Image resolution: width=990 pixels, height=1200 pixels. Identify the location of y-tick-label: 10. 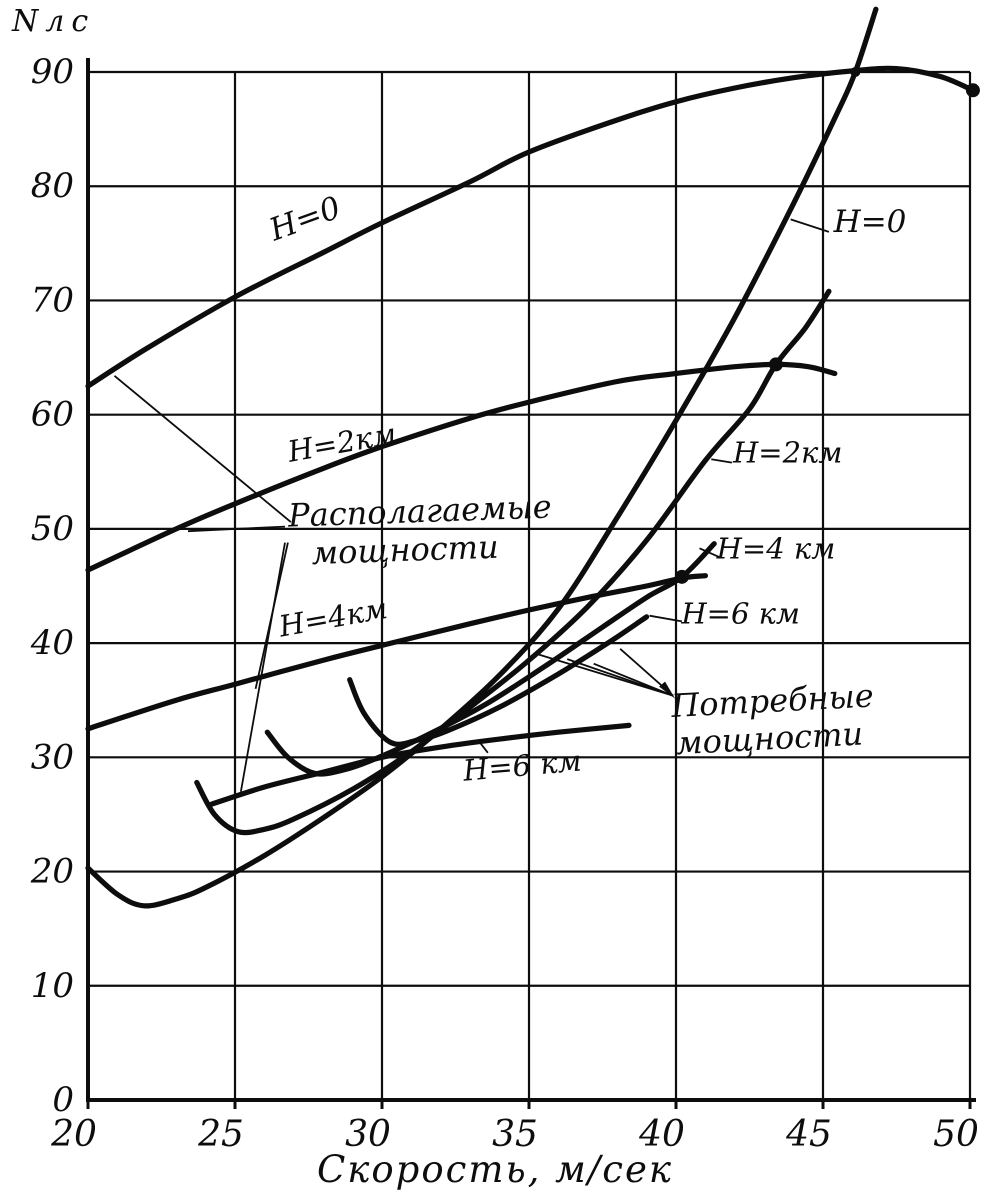
(52, 986).